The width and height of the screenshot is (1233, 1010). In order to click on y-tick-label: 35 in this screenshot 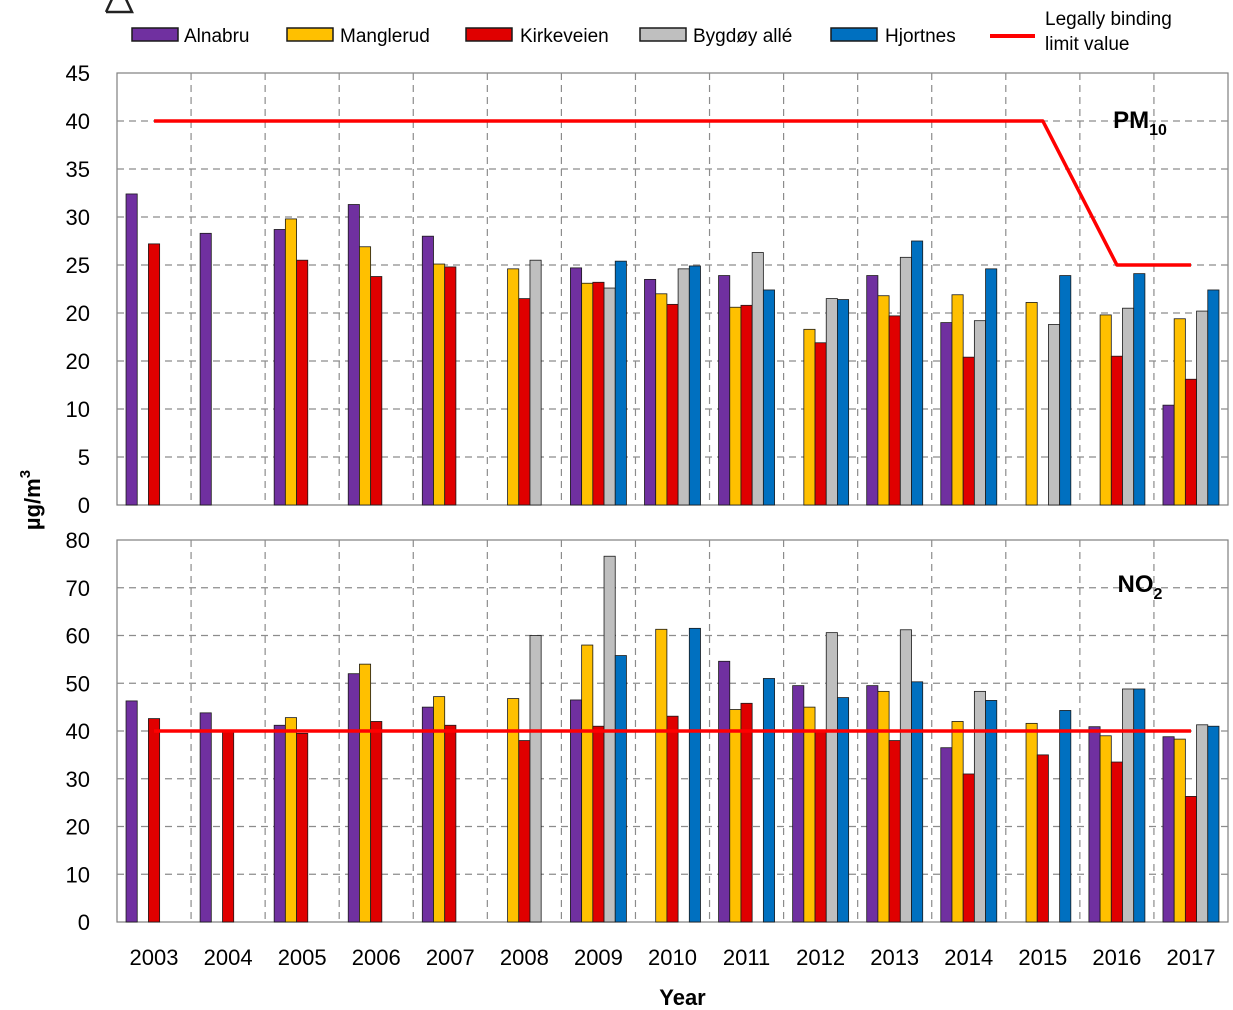, I will do `click(78, 169)`.